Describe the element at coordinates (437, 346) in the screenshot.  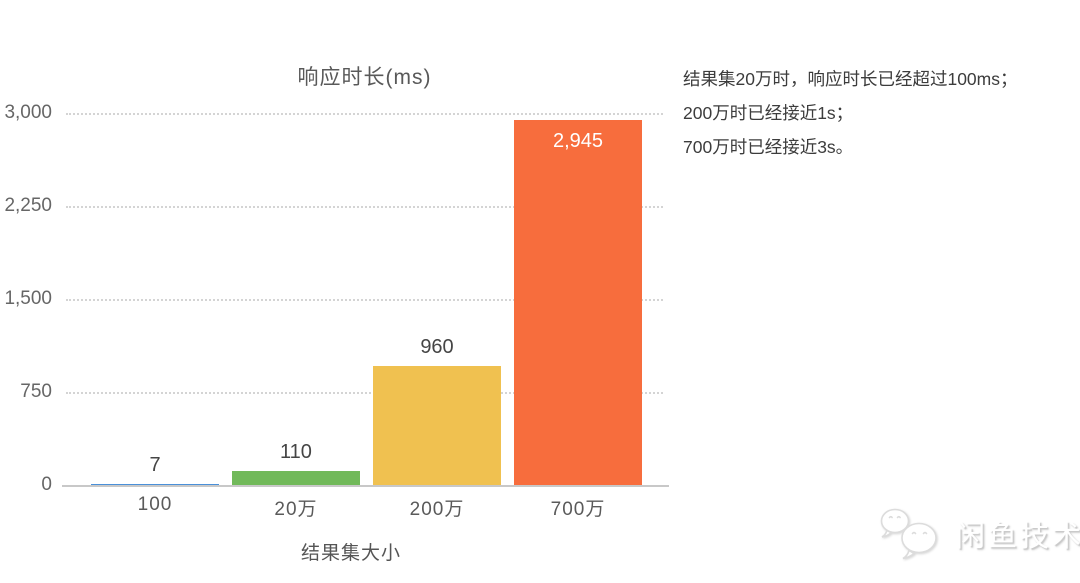
I see `bar-value-label-200万: 960` at that location.